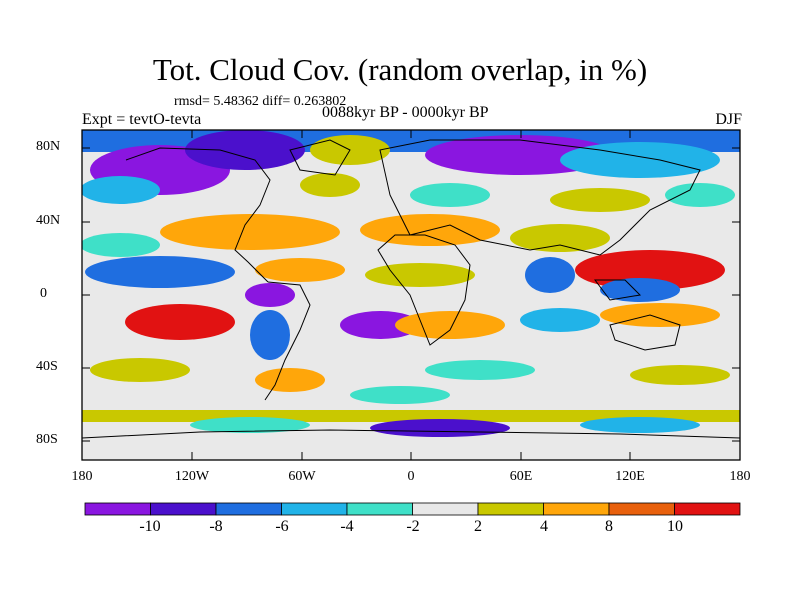 The height and width of the screenshot is (600, 800). I want to click on colorbar-label: -4, so click(347, 526).